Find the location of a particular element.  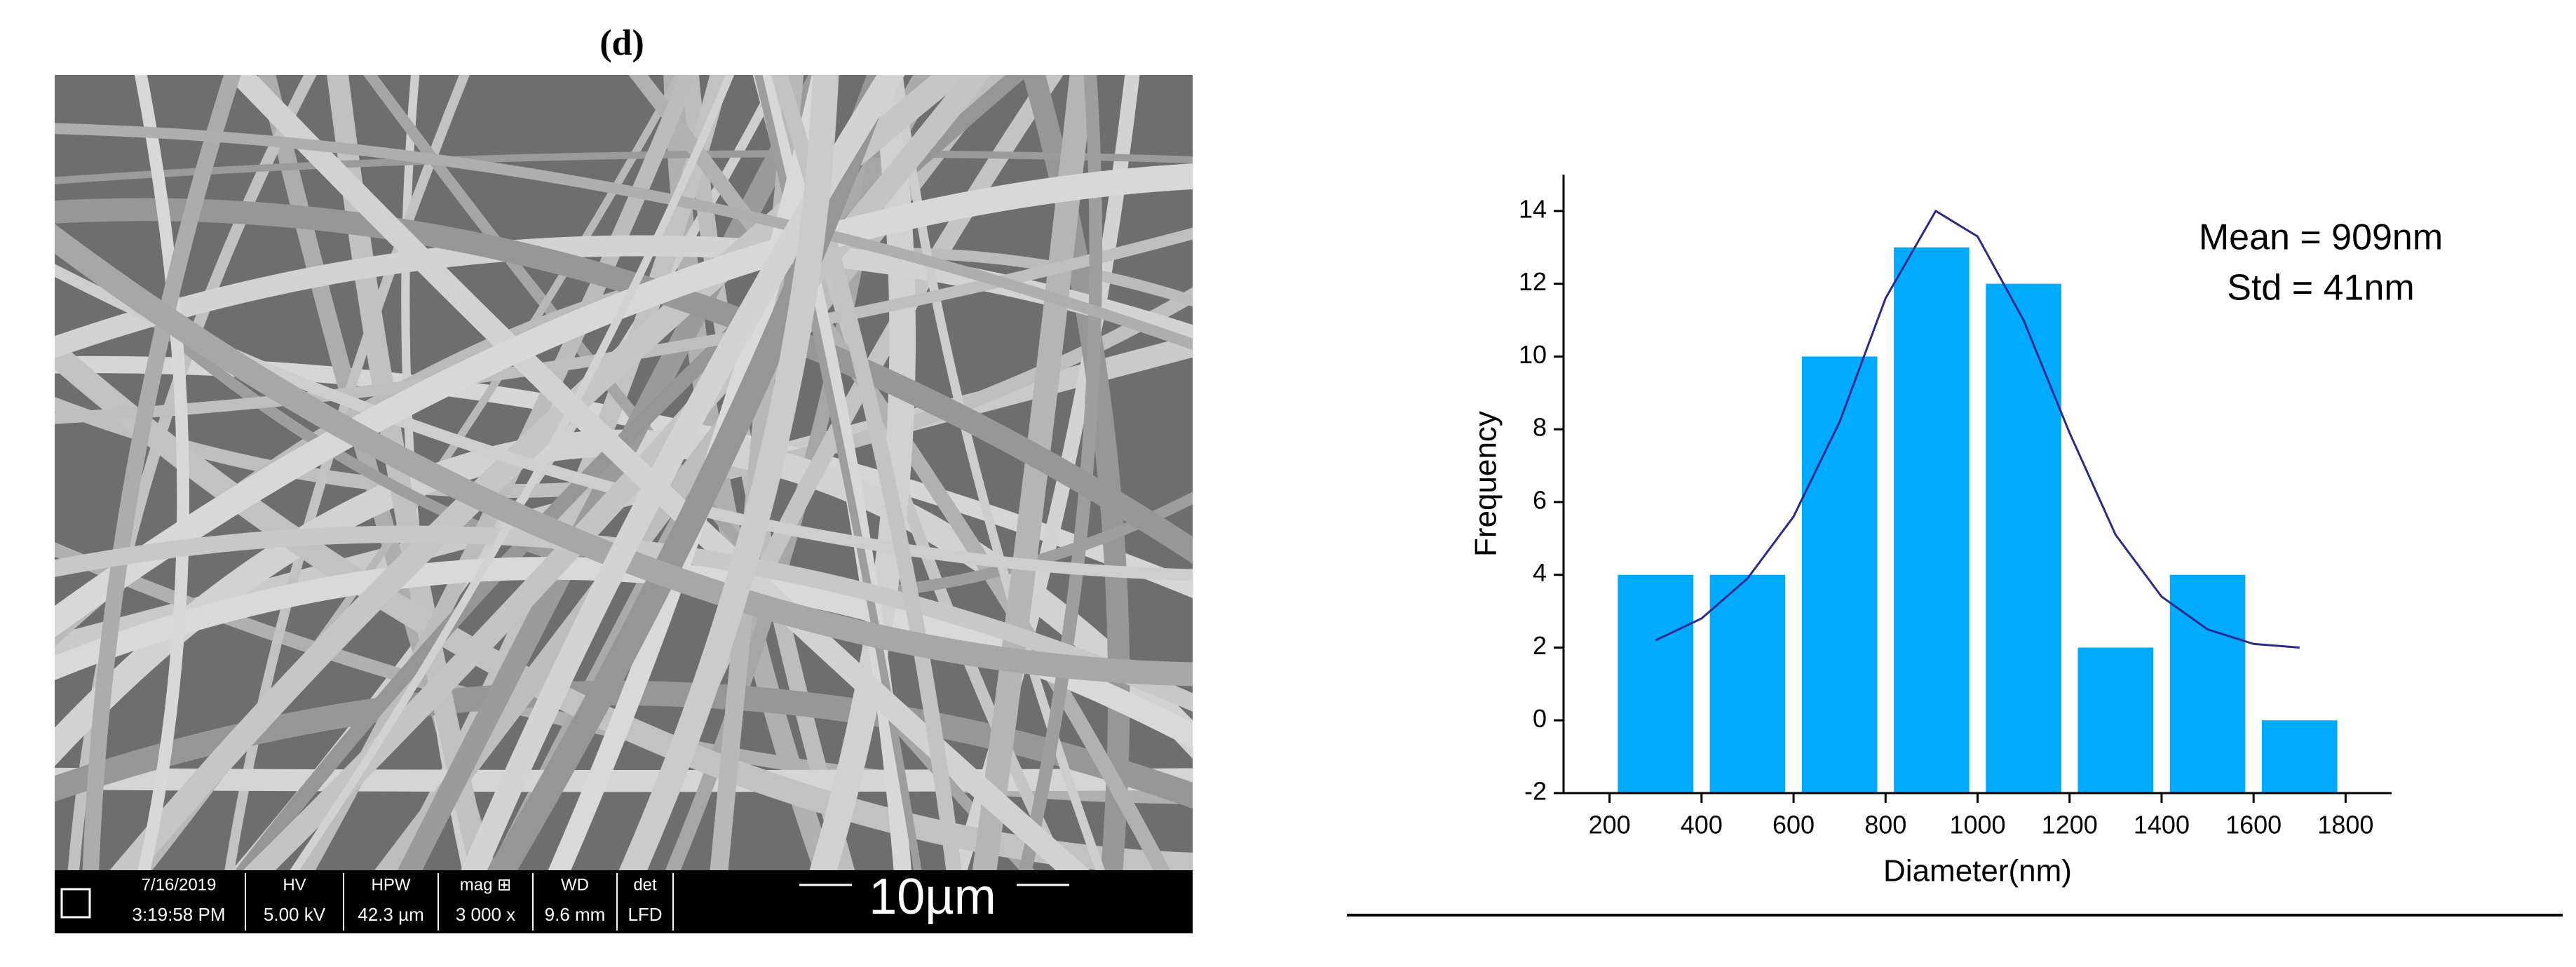

info-value: LFD is located at coordinates (645, 914).